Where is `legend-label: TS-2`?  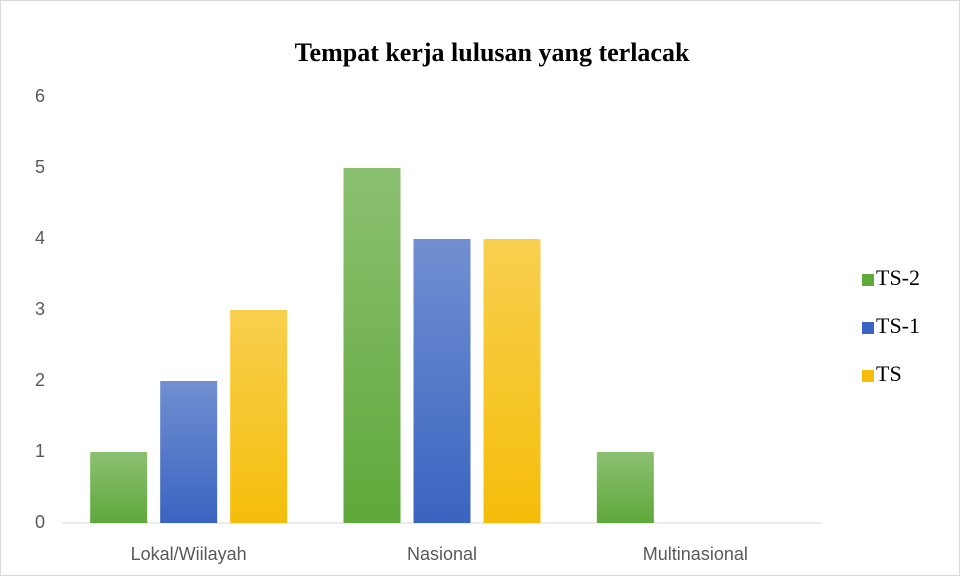
legend-label: TS-2 is located at coordinates (898, 277).